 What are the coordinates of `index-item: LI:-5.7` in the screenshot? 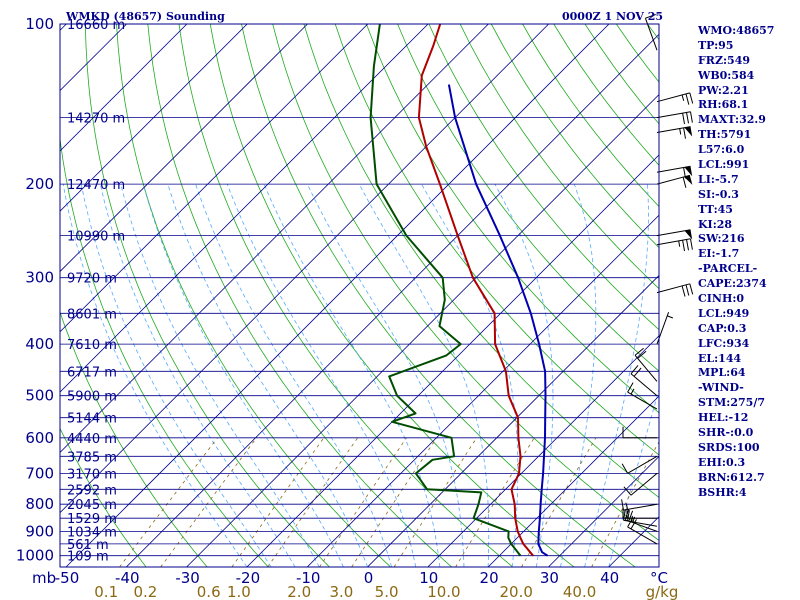 It's located at (718, 179).